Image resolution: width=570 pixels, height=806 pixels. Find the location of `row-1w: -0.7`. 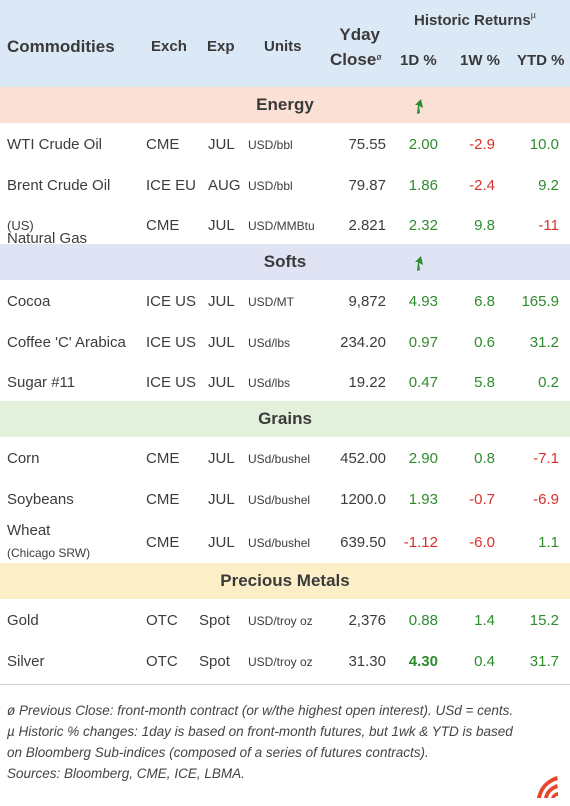

row-1w: -0.7 is located at coordinates (482, 499).